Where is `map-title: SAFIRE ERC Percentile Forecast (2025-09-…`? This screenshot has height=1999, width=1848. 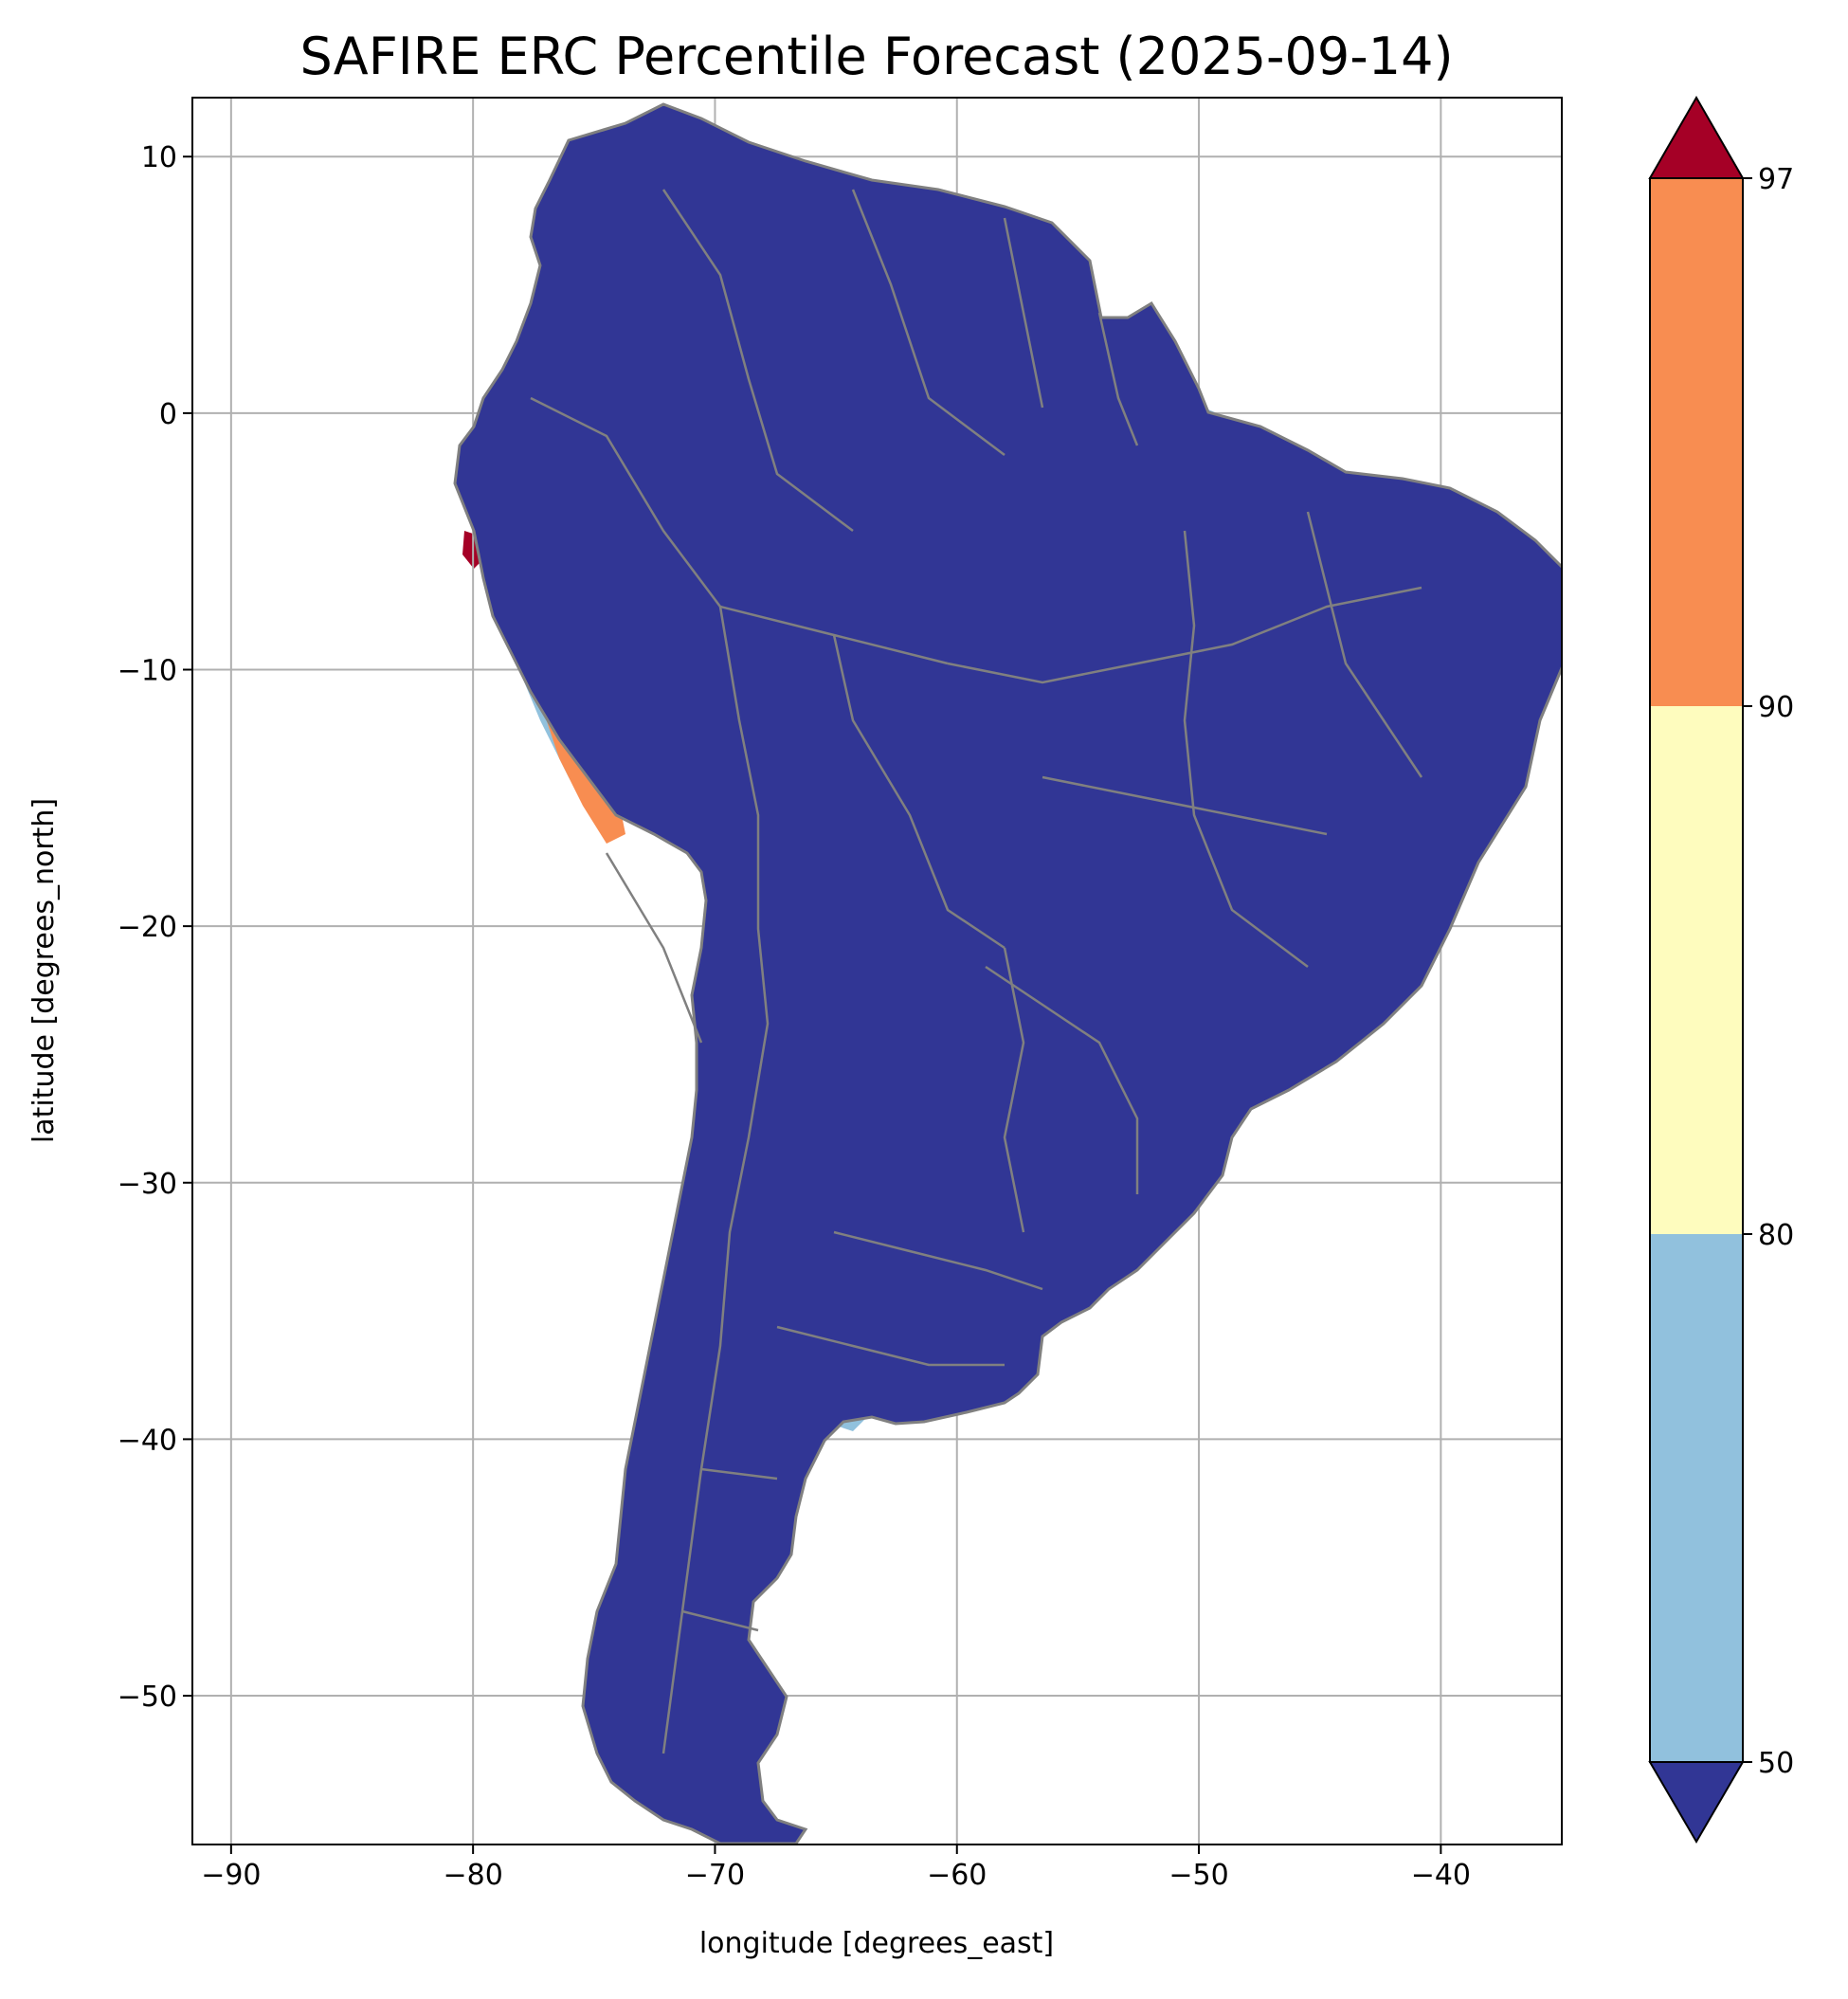 map-title: SAFIRE ERC Percentile Forecast (2025-09-… is located at coordinates (876, 57).